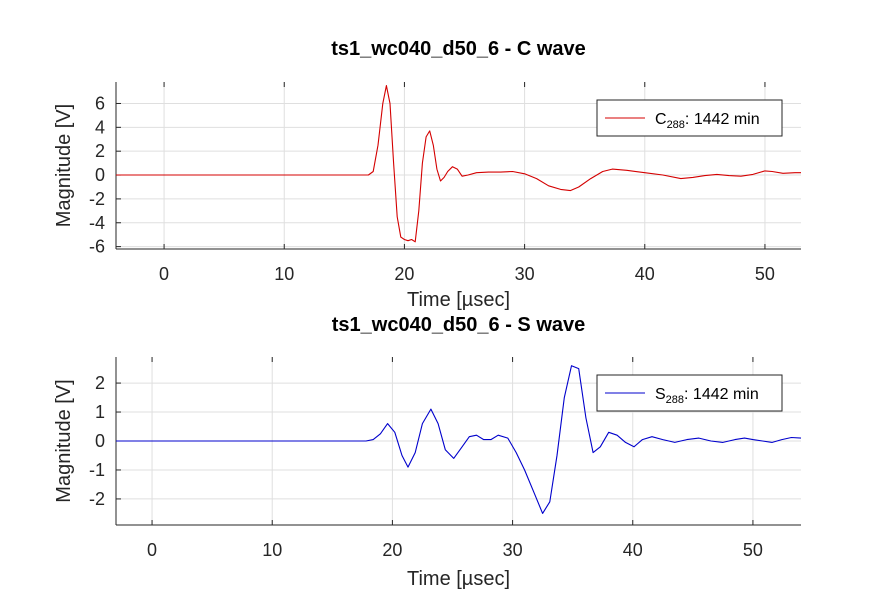  I want to click on legend-label: S288: 1442 min, so click(707, 396).